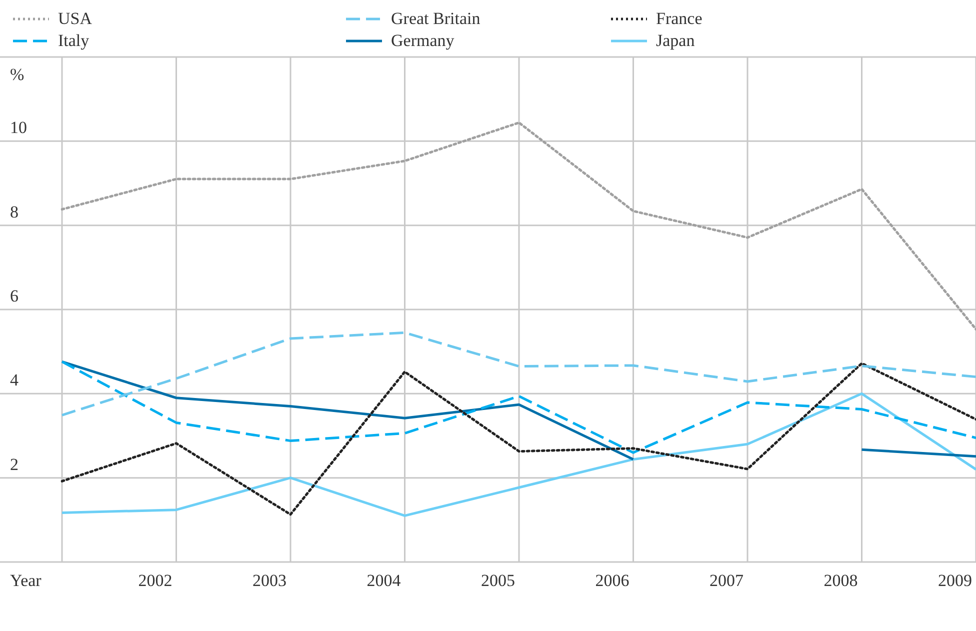  What do you see at coordinates (675, 41) in the screenshot?
I see `legend-label: Japan` at bounding box center [675, 41].